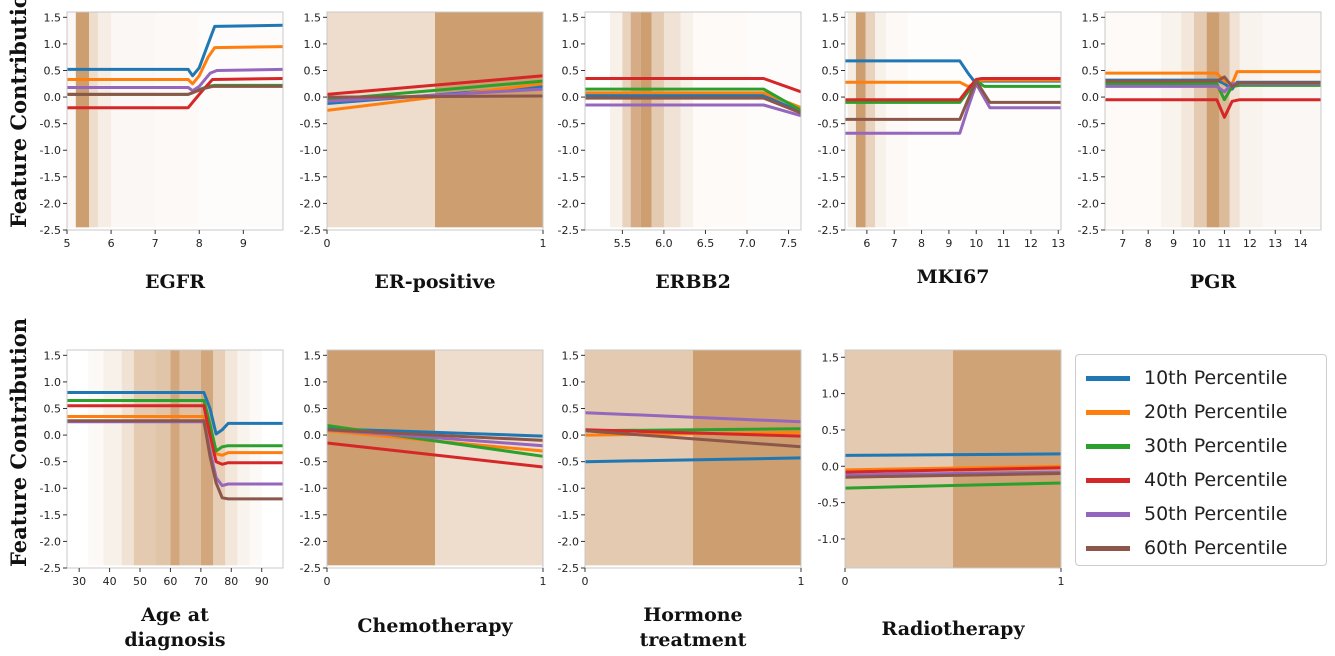  Describe the element at coordinates (693, 627) in the screenshot. I see `panel-title: Hormone treatment` at that location.